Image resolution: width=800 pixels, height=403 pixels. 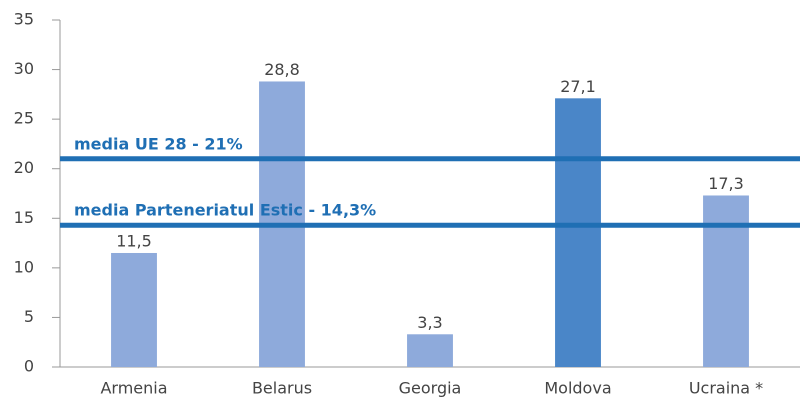 What do you see at coordinates (24, 167) in the screenshot?
I see `y-tick-label: 20` at bounding box center [24, 167].